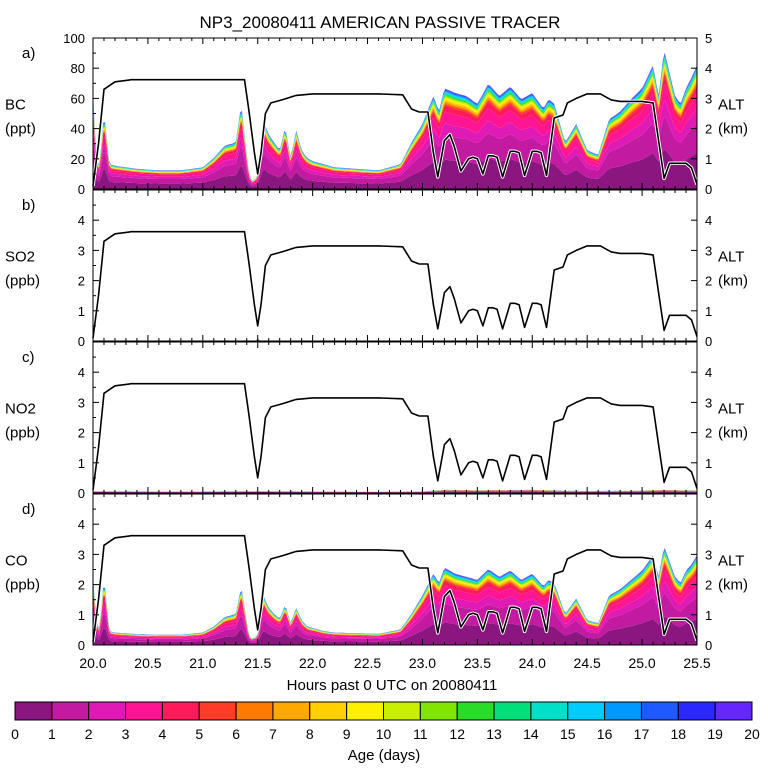  Describe the element at coordinates (273, 734) in the screenshot. I see `colorbar-tick-label: 7` at that location.